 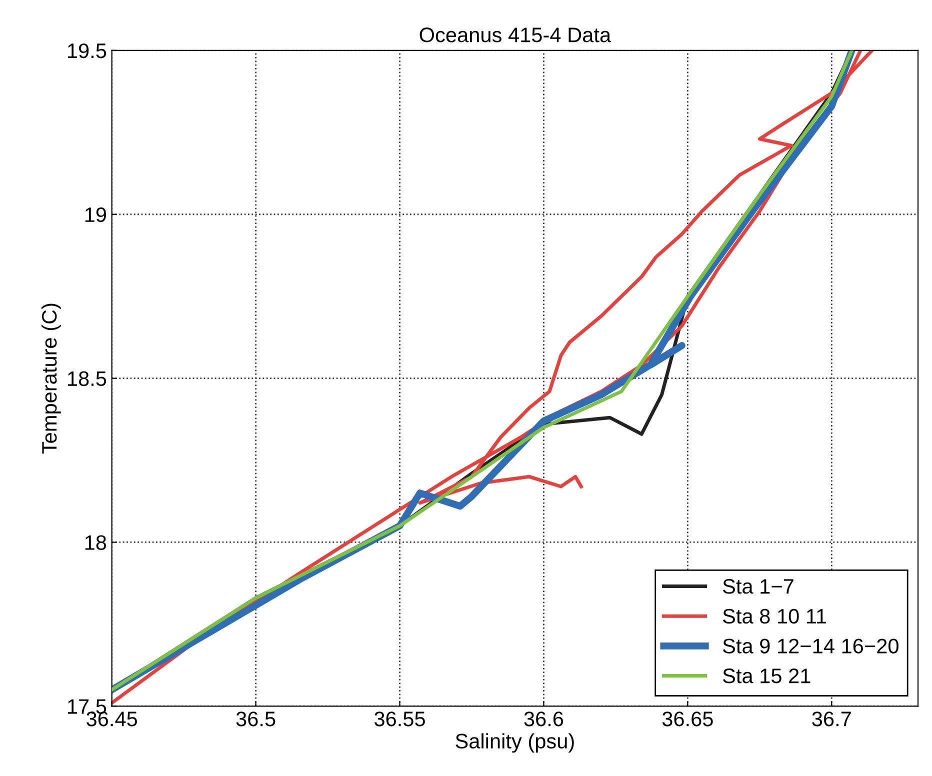 What do you see at coordinates (758, 586) in the screenshot?
I see `legend-label: Sta 1−7` at bounding box center [758, 586].